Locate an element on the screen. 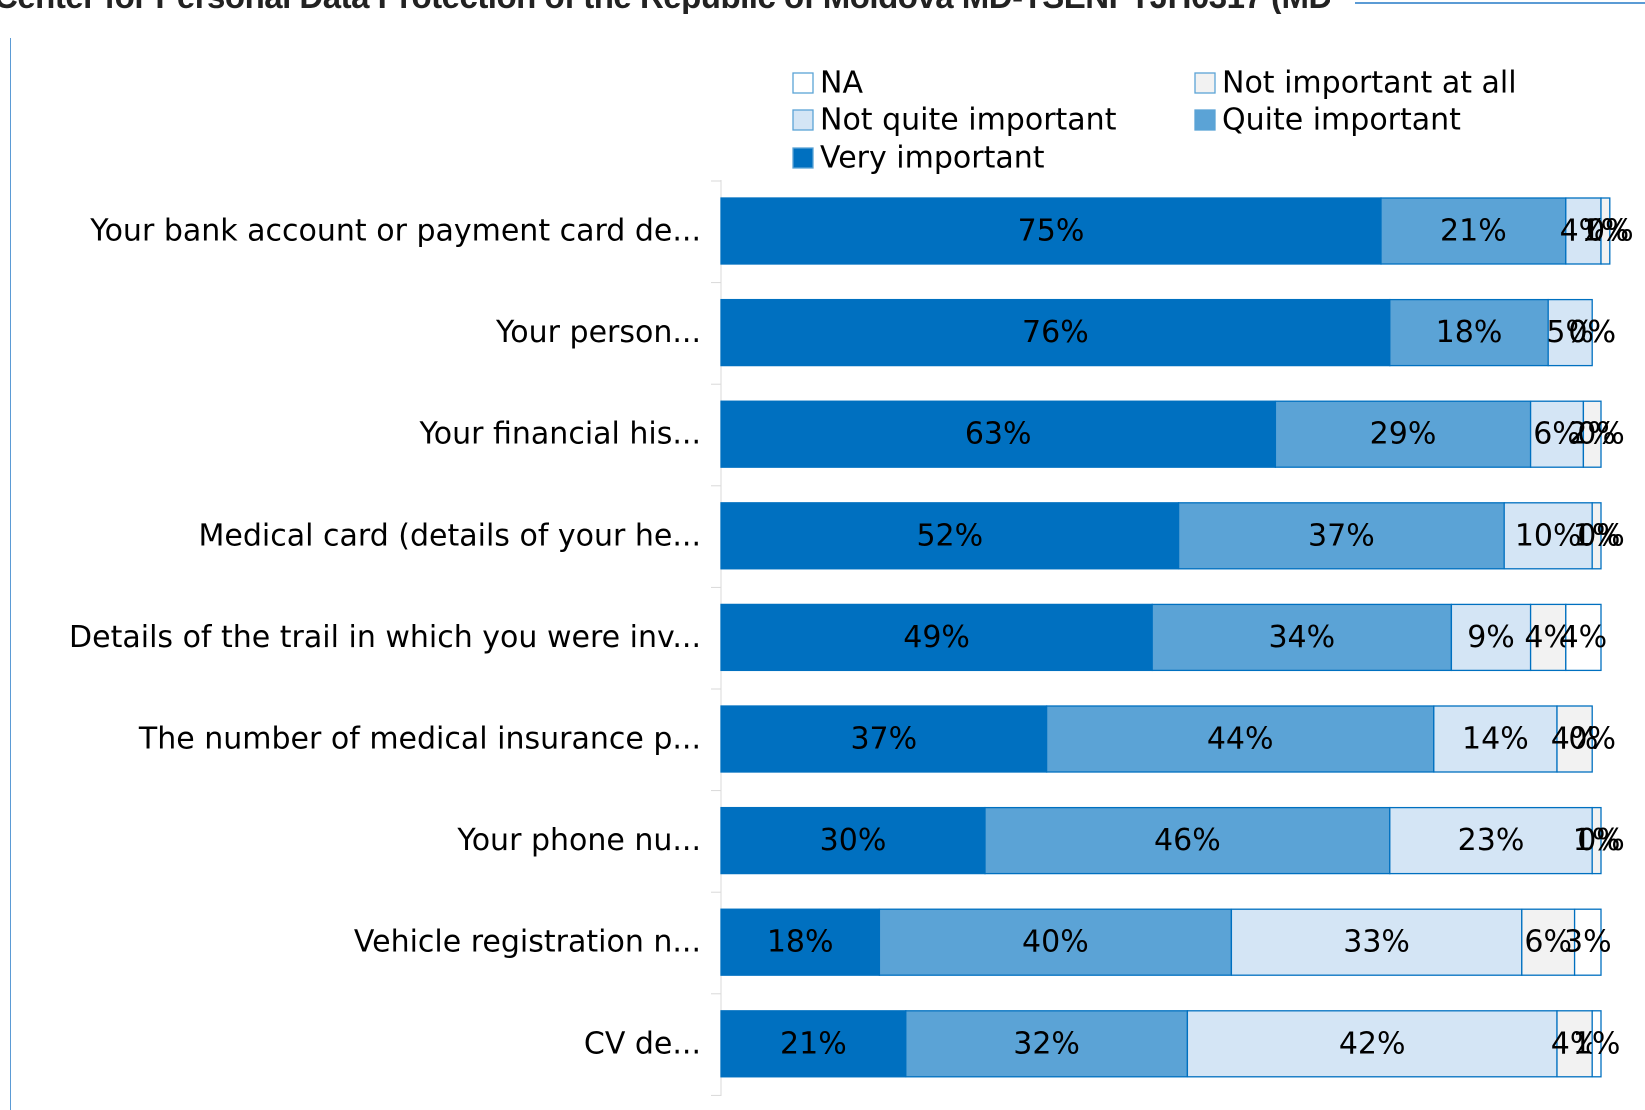  legend-label: Quite important is located at coordinates (1341, 120).